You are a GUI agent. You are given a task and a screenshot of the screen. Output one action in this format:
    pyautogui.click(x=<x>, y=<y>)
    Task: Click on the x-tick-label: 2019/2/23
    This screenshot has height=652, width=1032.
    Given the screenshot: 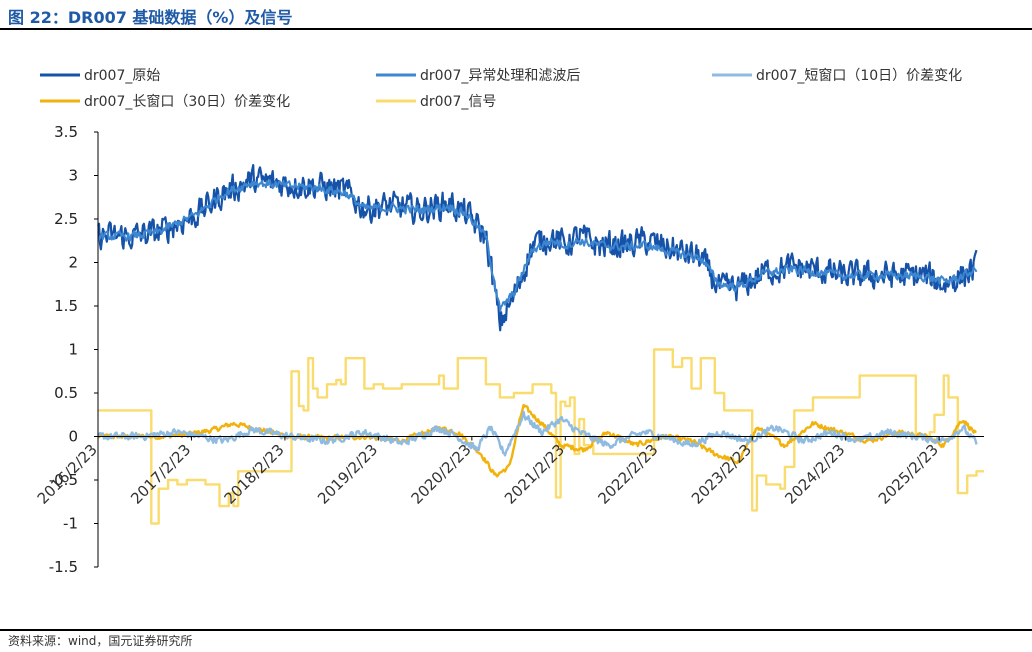 What is the action you would take?
    pyautogui.click(x=347, y=474)
    